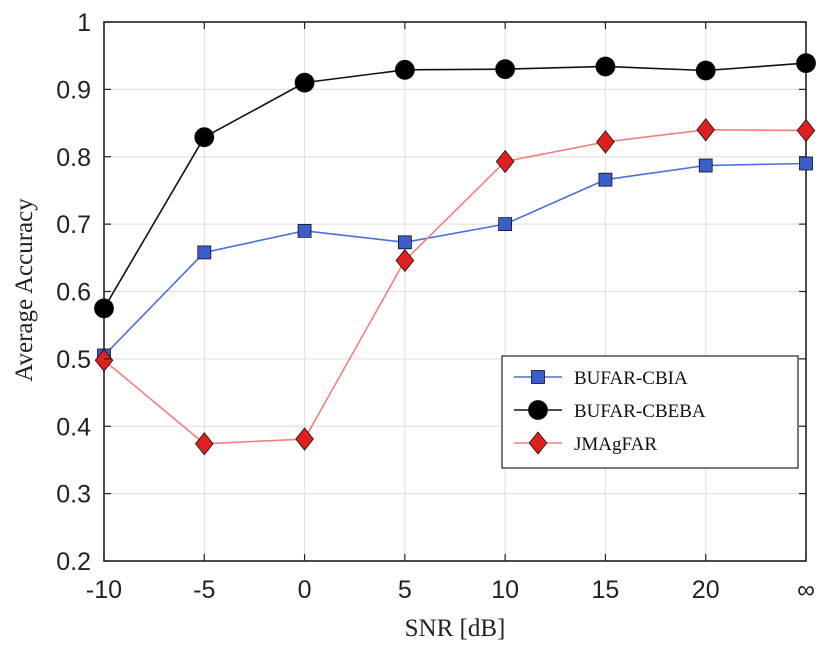 The image size is (822, 647). What do you see at coordinates (73, 360) in the screenshot?
I see `y-tick-label: 0.5` at bounding box center [73, 360].